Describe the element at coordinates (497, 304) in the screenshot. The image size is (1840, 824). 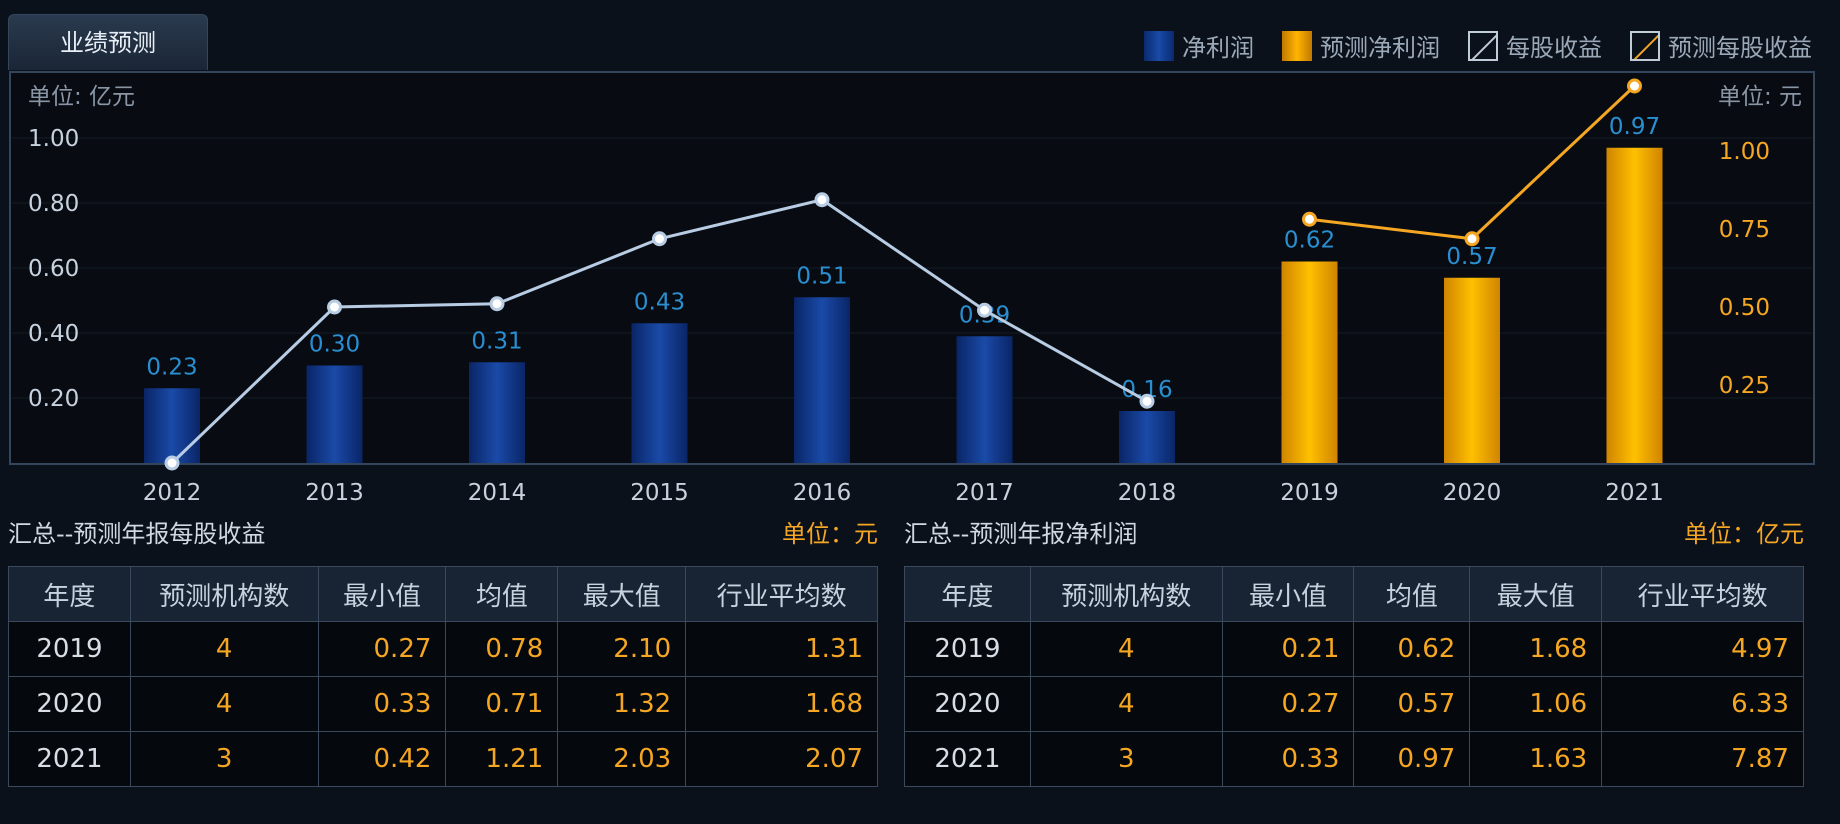
I see `line-point-2014` at that location.